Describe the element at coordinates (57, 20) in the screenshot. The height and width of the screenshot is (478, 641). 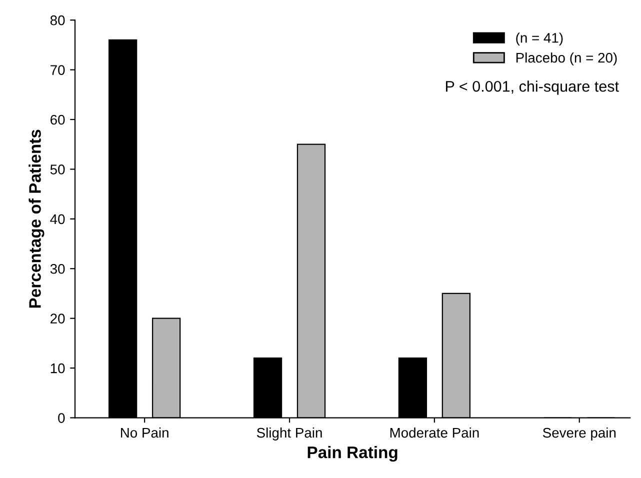
I see `y-tick-label: 80` at that location.